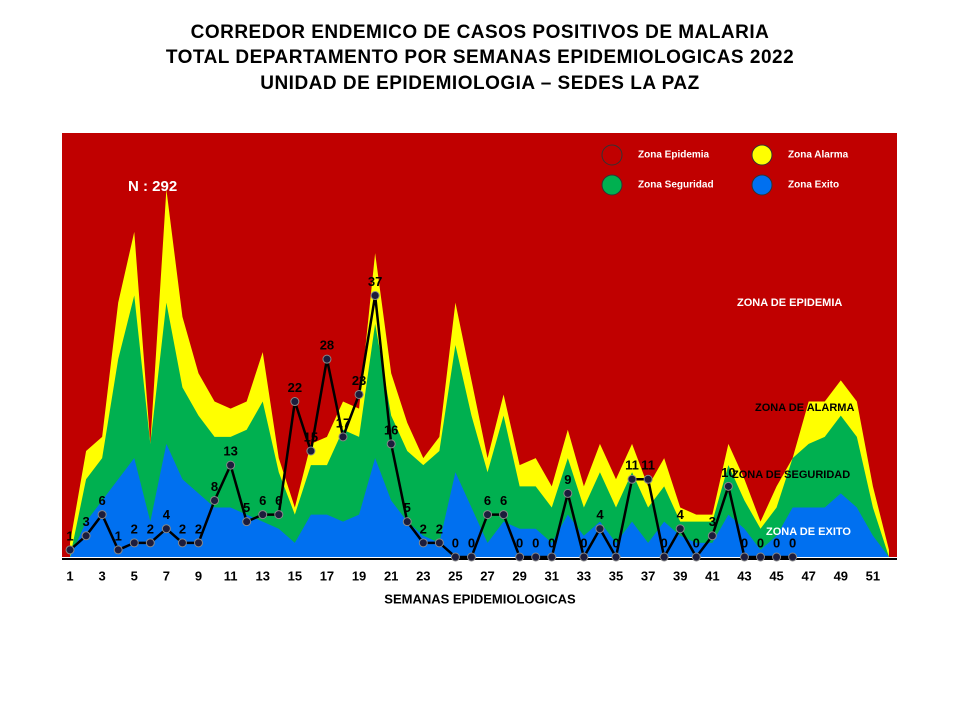 The width and height of the screenshot is (960, 720). What do you see at coordinates (166, 575) in the screenshot?
I see `x-tick-label: 7` at bounding box center [166, 575].